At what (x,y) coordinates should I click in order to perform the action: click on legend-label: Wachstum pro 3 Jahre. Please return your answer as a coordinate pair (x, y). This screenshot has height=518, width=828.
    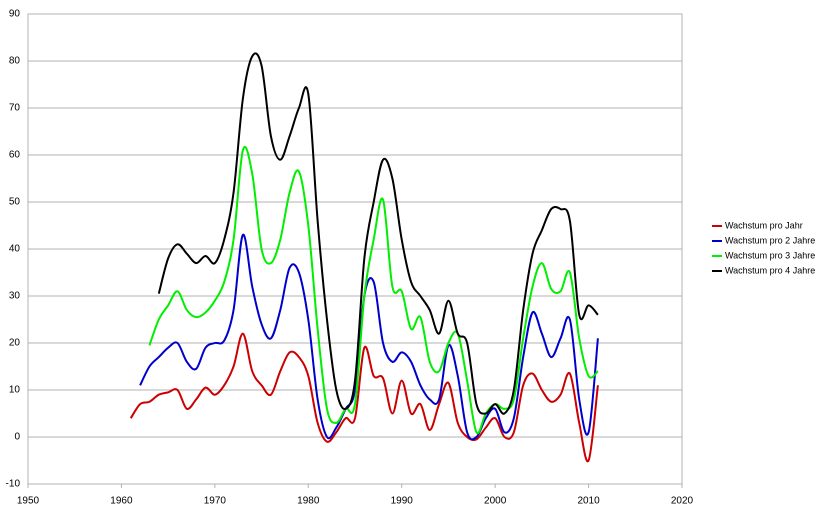
    Looking at the image, I should click on (770, 255).